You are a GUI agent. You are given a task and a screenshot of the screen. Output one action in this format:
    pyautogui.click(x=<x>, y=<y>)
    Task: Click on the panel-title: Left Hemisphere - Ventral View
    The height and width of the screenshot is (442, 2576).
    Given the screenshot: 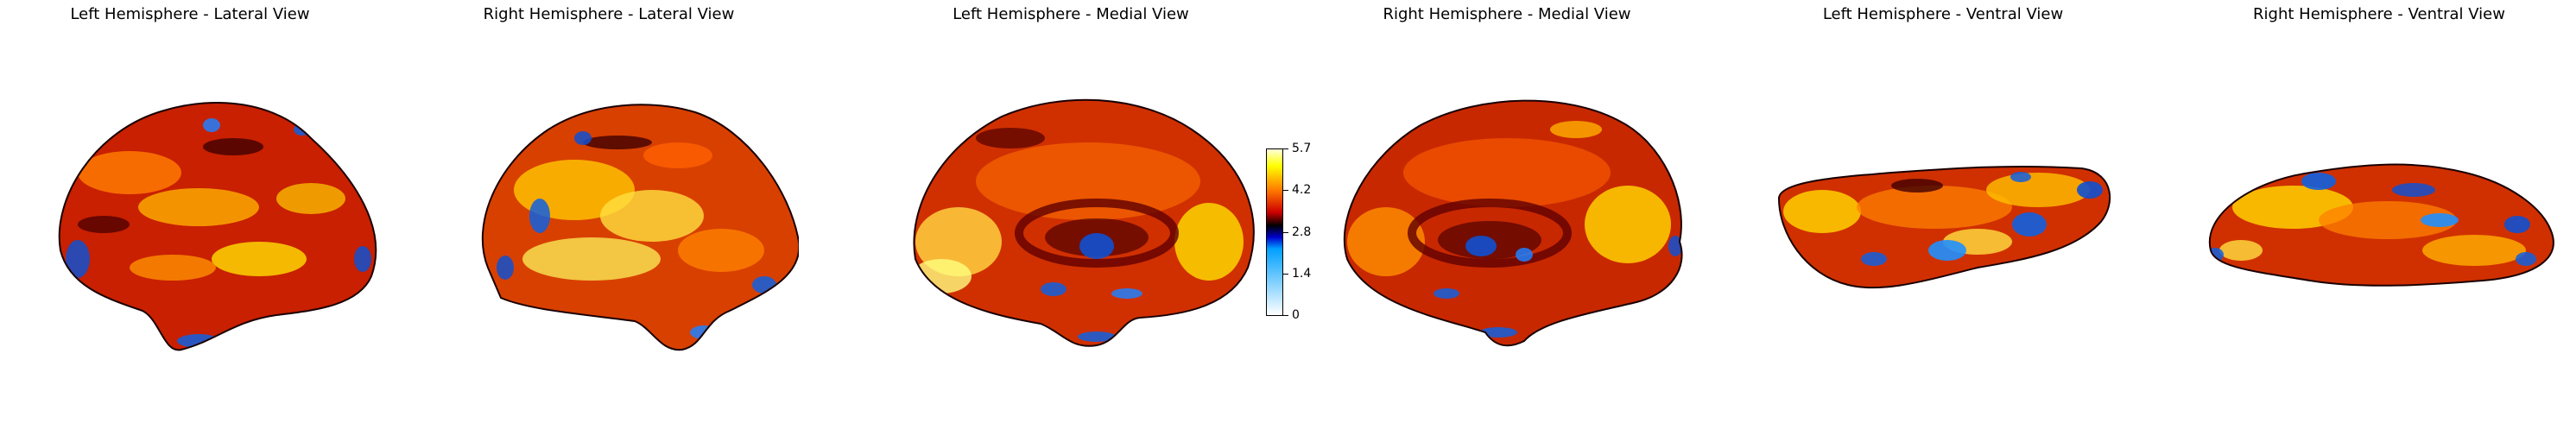 What is the action you would take?
    pyautogui.click(x=1943, y=14)
    